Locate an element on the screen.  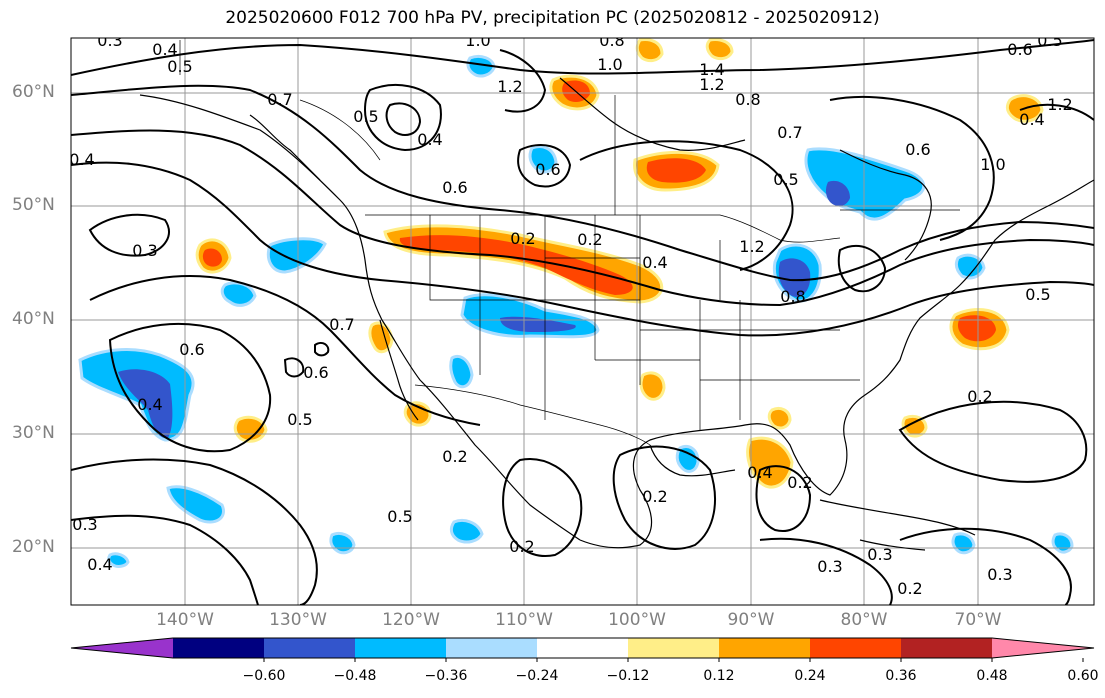
precip-area-alaska-n is located at coordinates (481, 66).